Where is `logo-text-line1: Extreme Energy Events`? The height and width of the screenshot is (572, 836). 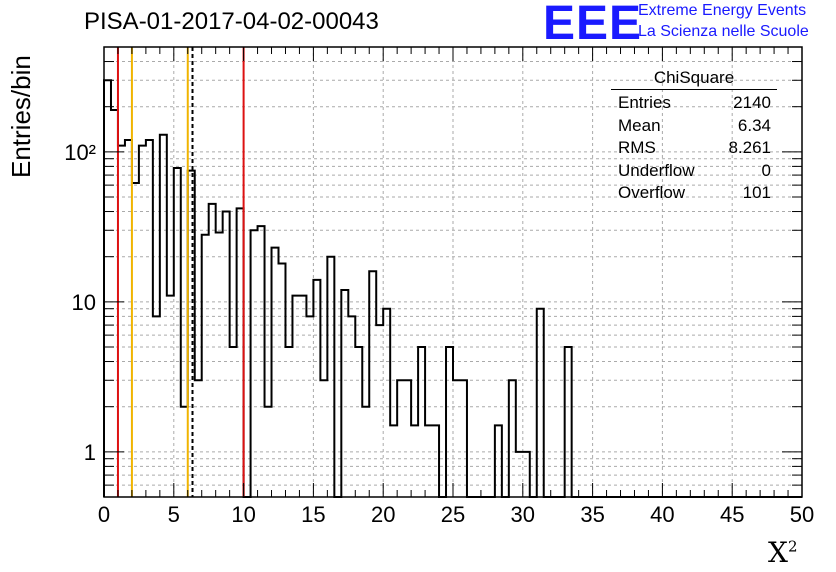
logo-text-line1: Extreme Energy Events is located at coordinates (722, 10).